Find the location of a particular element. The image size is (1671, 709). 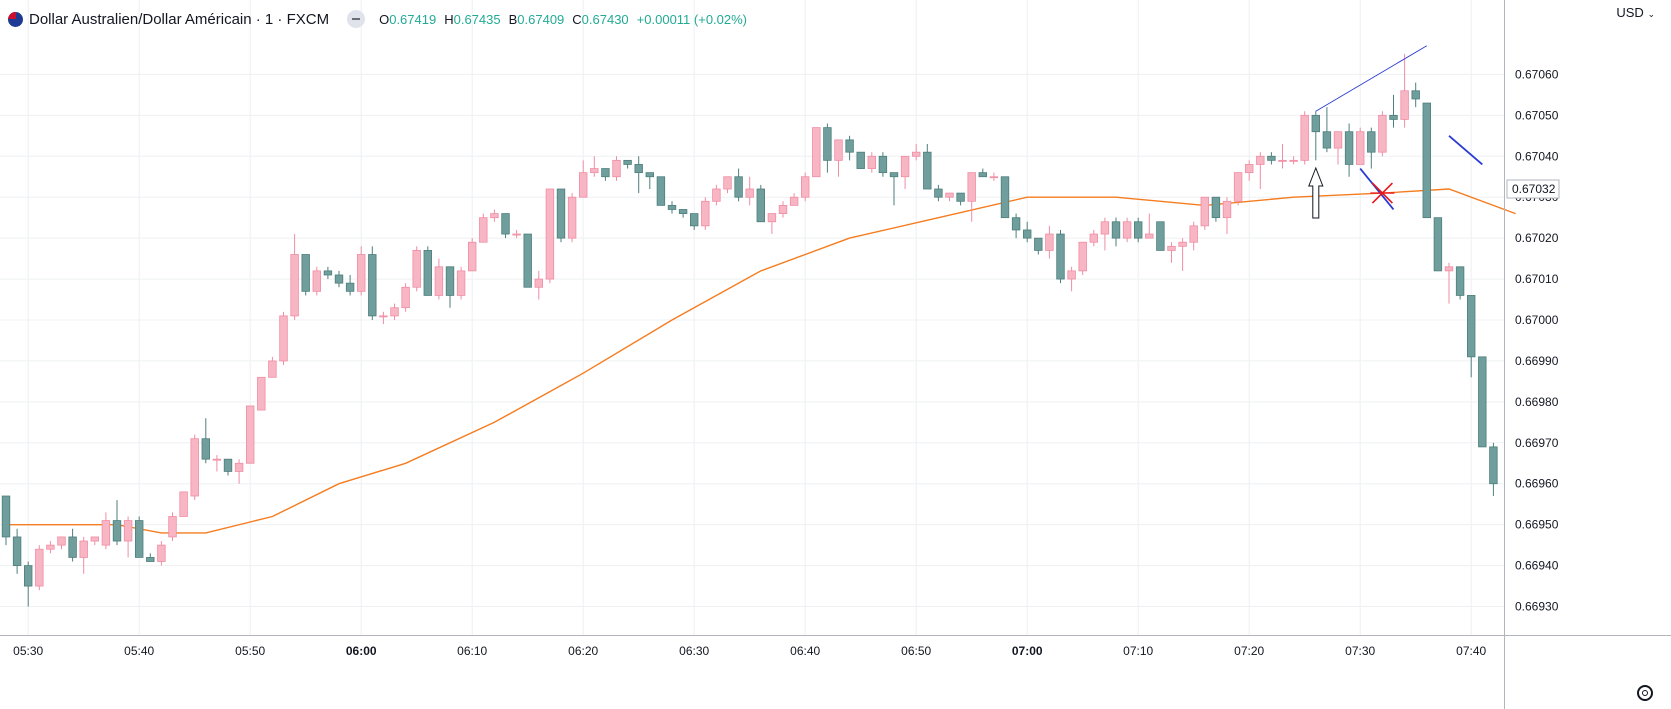

x-tick-label: 06:50 is located at coordinates (916, 651).